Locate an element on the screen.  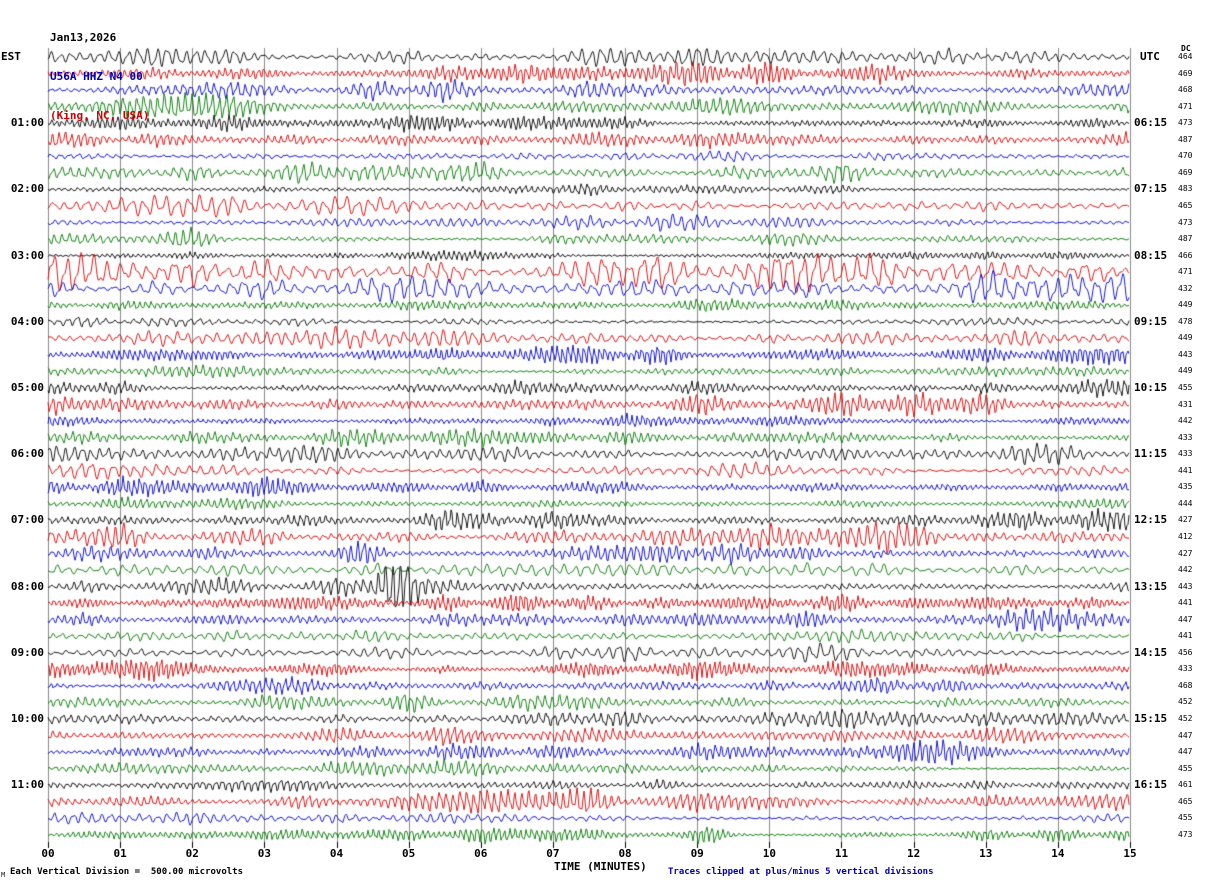
utc-hour-label: 06:15 is located at coordinates (1151, 123).